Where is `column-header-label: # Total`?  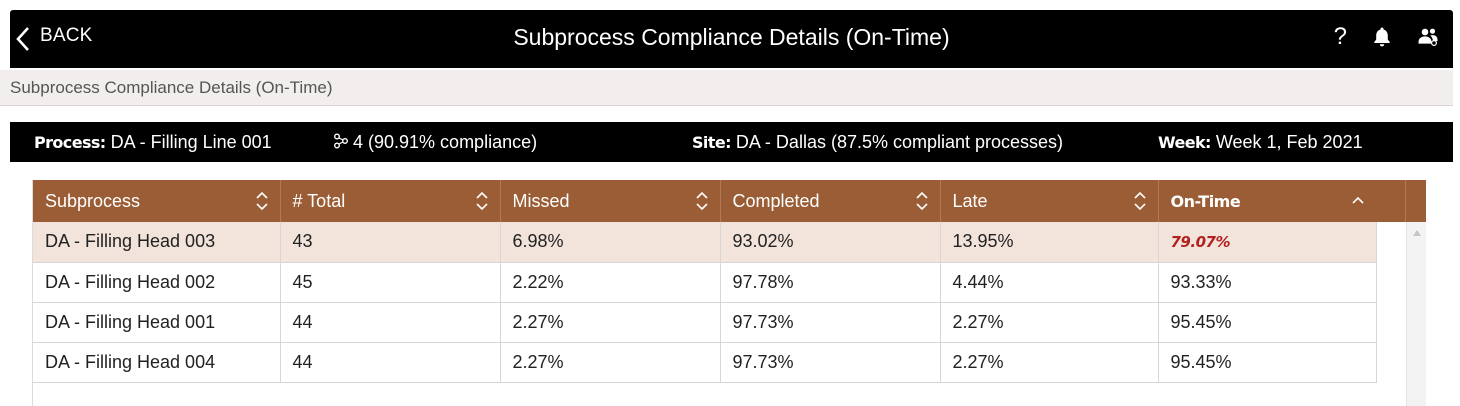 column-header-label: # Total is located at coordinates (319, 200).